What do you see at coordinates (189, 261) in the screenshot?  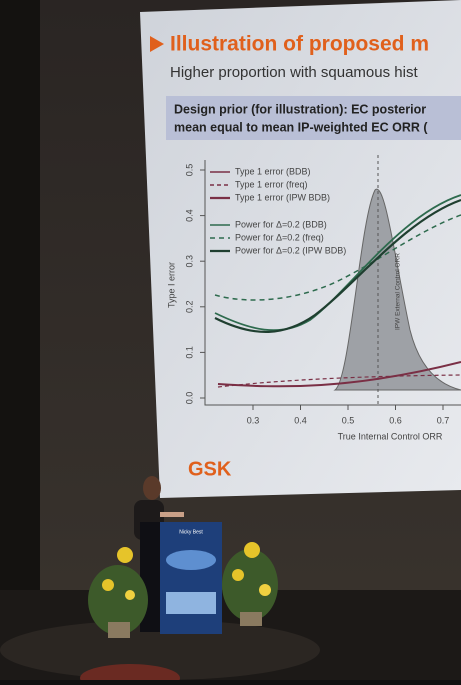 I see `y-tick-label: 0.3` at bounding box center [189, 261].